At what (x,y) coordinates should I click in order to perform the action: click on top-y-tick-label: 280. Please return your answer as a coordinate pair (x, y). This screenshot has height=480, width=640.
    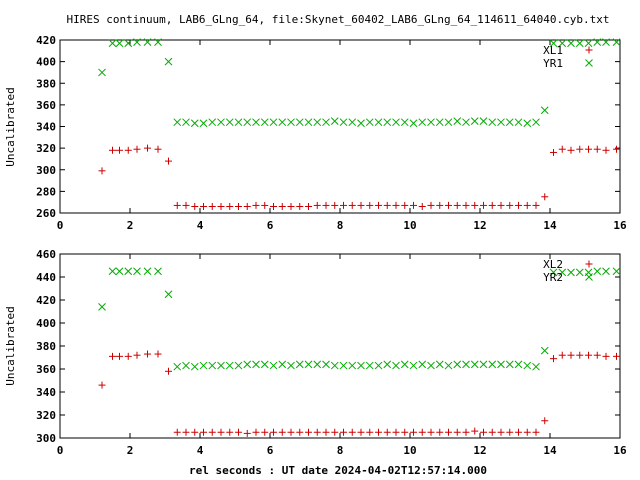
    Looking at the image, I should click on (46, 191).